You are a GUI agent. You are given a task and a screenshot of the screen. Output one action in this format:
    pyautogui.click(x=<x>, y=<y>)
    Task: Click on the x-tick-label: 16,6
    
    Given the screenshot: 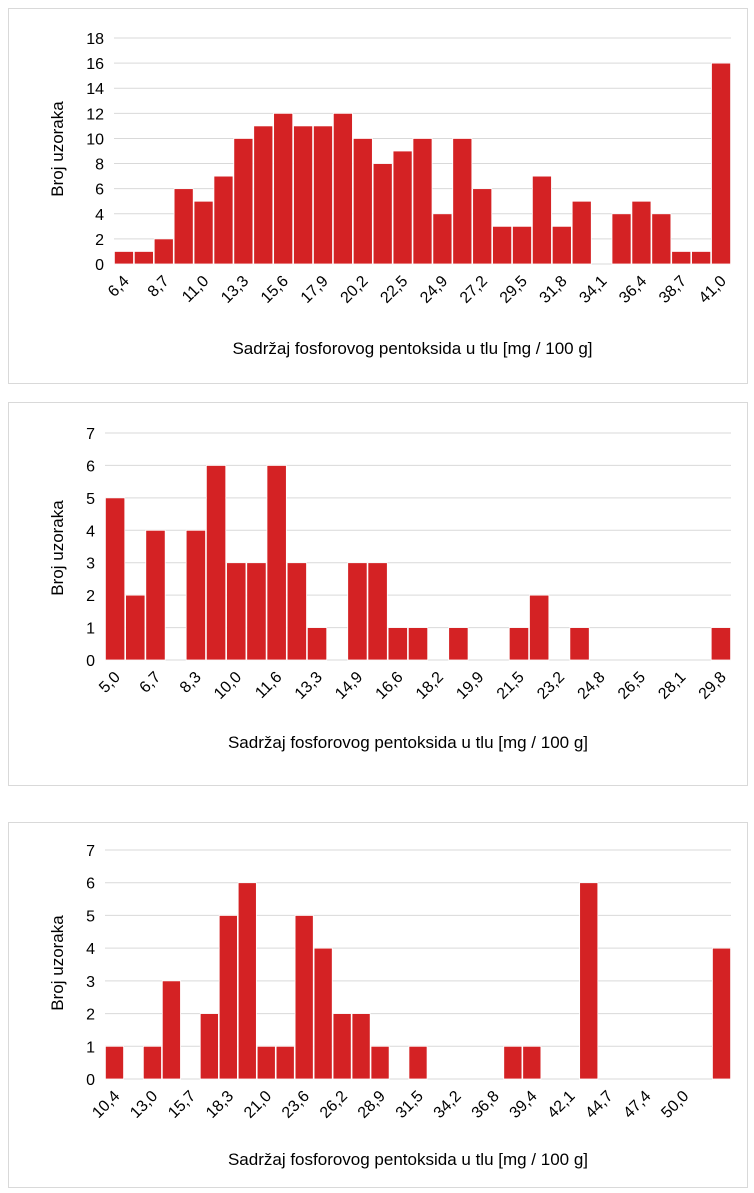 What is the action you would take?
    pyautogui.click(x=390, y=686)
    